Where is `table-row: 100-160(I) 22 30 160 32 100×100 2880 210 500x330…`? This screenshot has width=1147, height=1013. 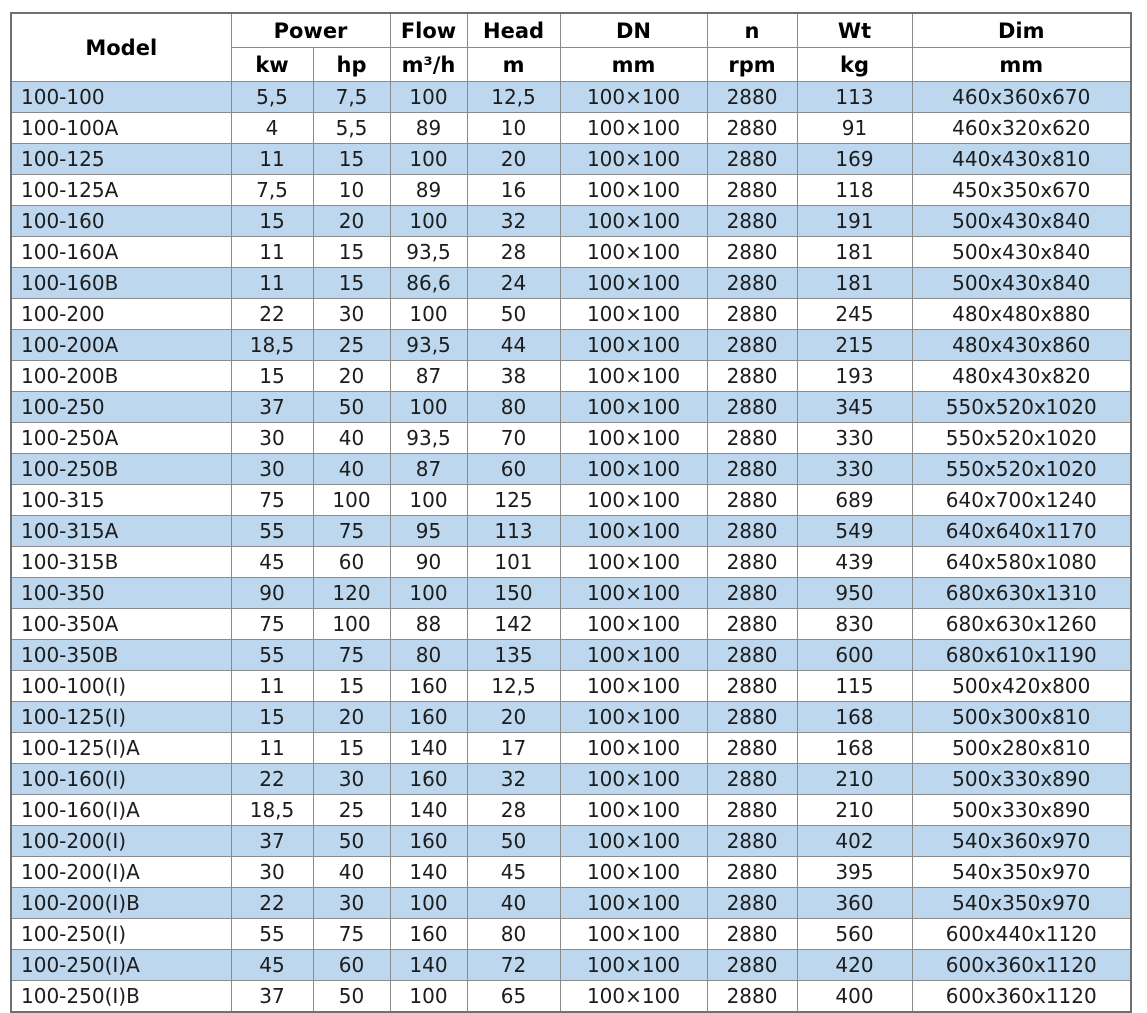
table-row: 100-160(I) 22 30 160 32 100×100 2880 210 500x330… is located at coordinates (571, 779).